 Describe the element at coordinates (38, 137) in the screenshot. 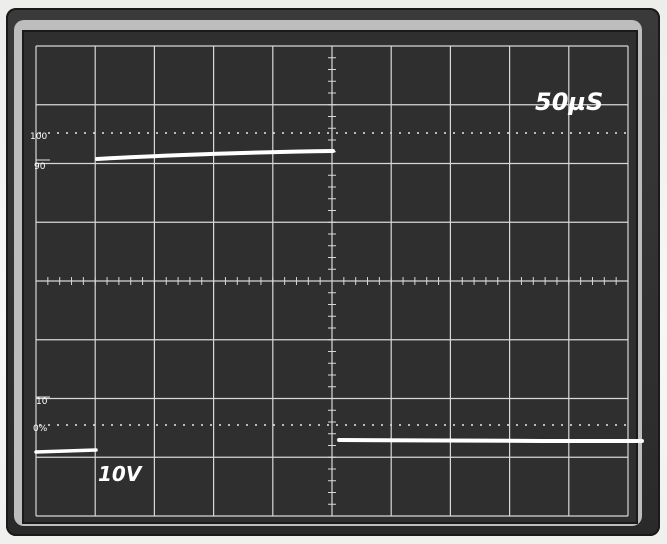

I see `graticule-label-100: 100` at that location.